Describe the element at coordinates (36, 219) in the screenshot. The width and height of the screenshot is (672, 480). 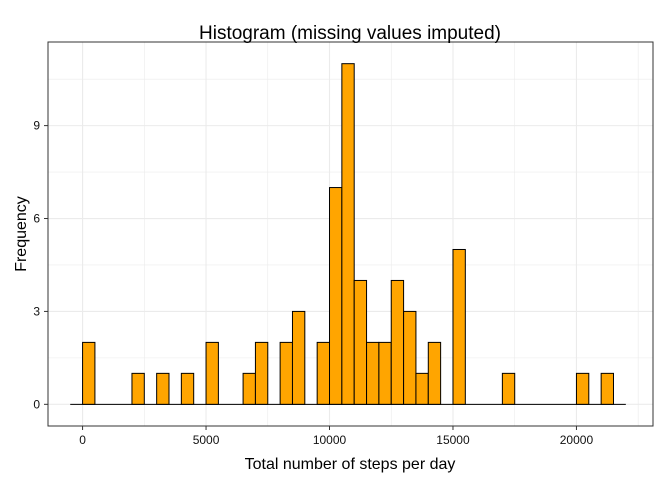
I see `y-tick-label: 6` at that location.